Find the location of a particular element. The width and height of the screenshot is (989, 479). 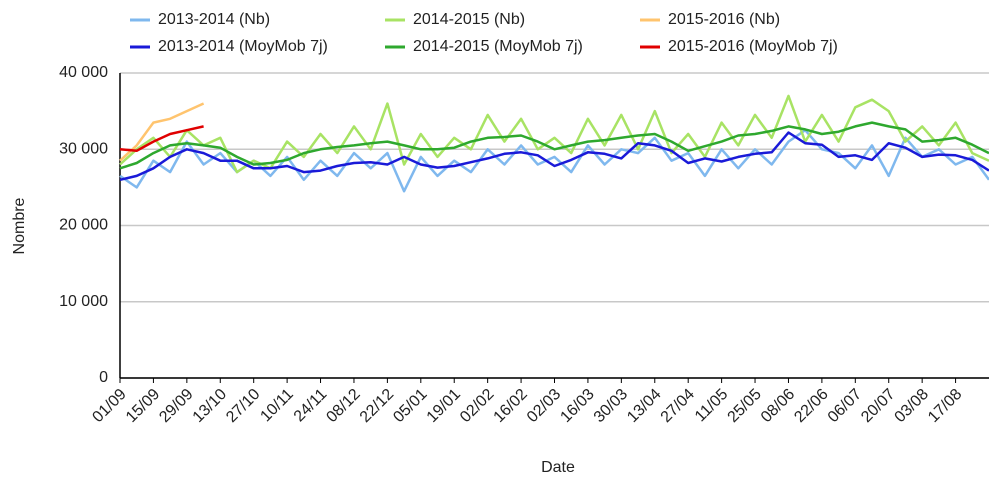

y-tick-label: 0 is located at coordinates (103, 377).